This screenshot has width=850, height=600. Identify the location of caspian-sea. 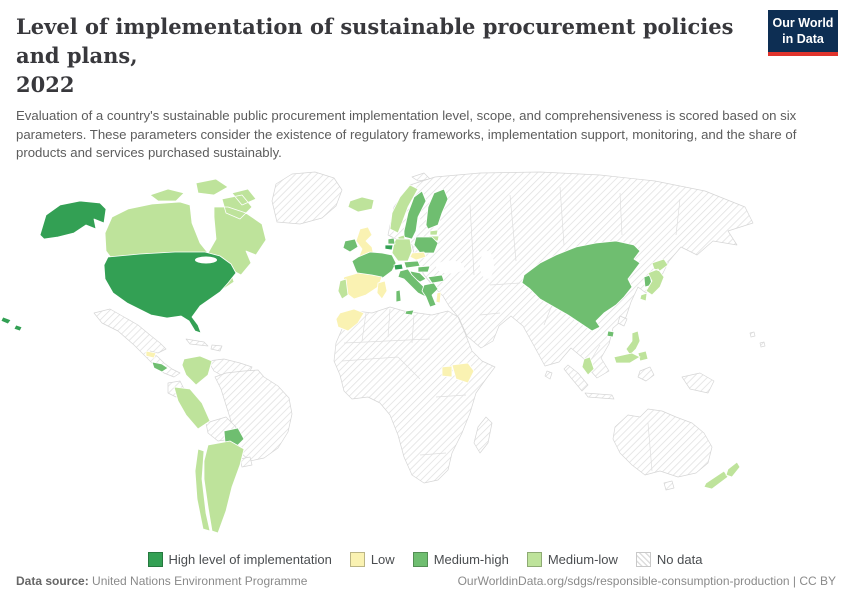
(487, 265).